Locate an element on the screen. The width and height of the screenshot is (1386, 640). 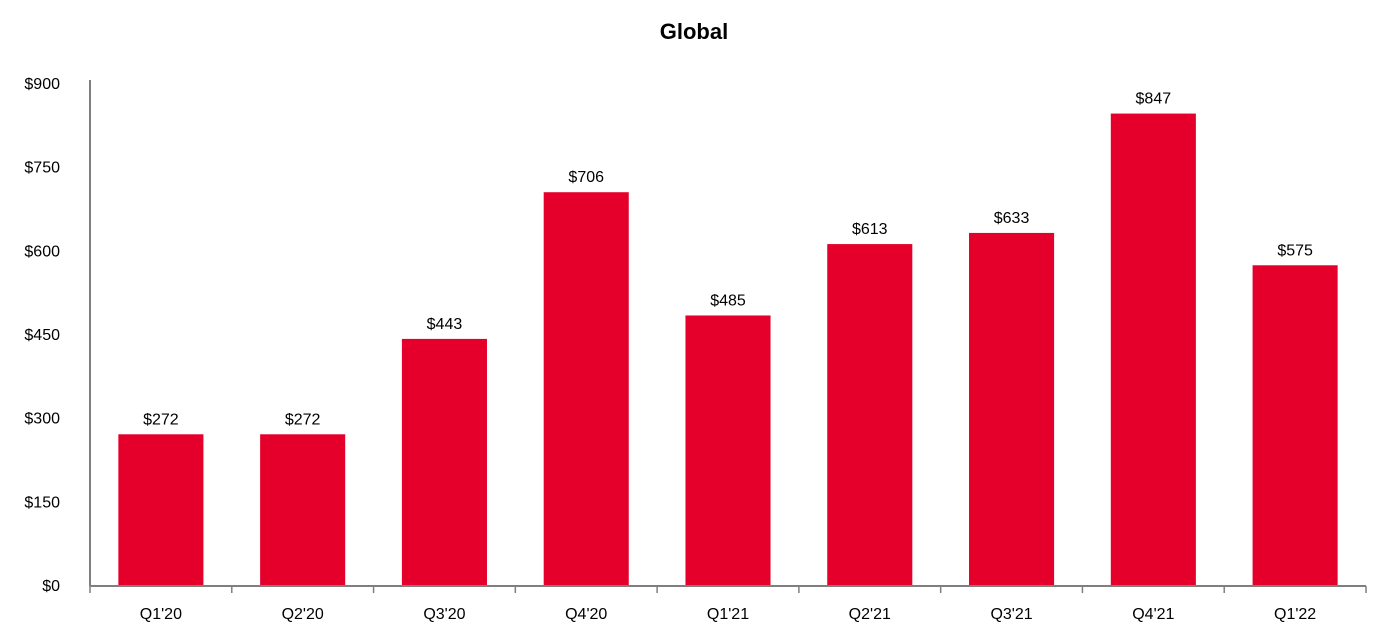
chart-title: Global is located at coordinates (694, 31).